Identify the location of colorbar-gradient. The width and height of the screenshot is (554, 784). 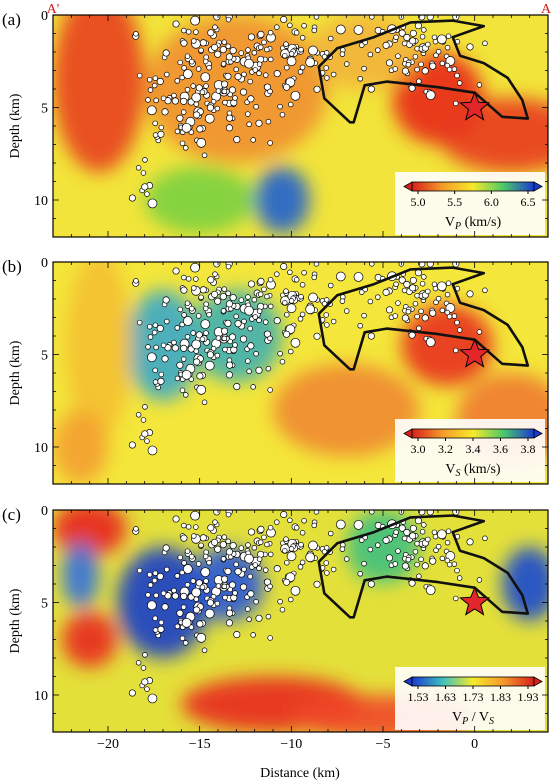
(473, 681).